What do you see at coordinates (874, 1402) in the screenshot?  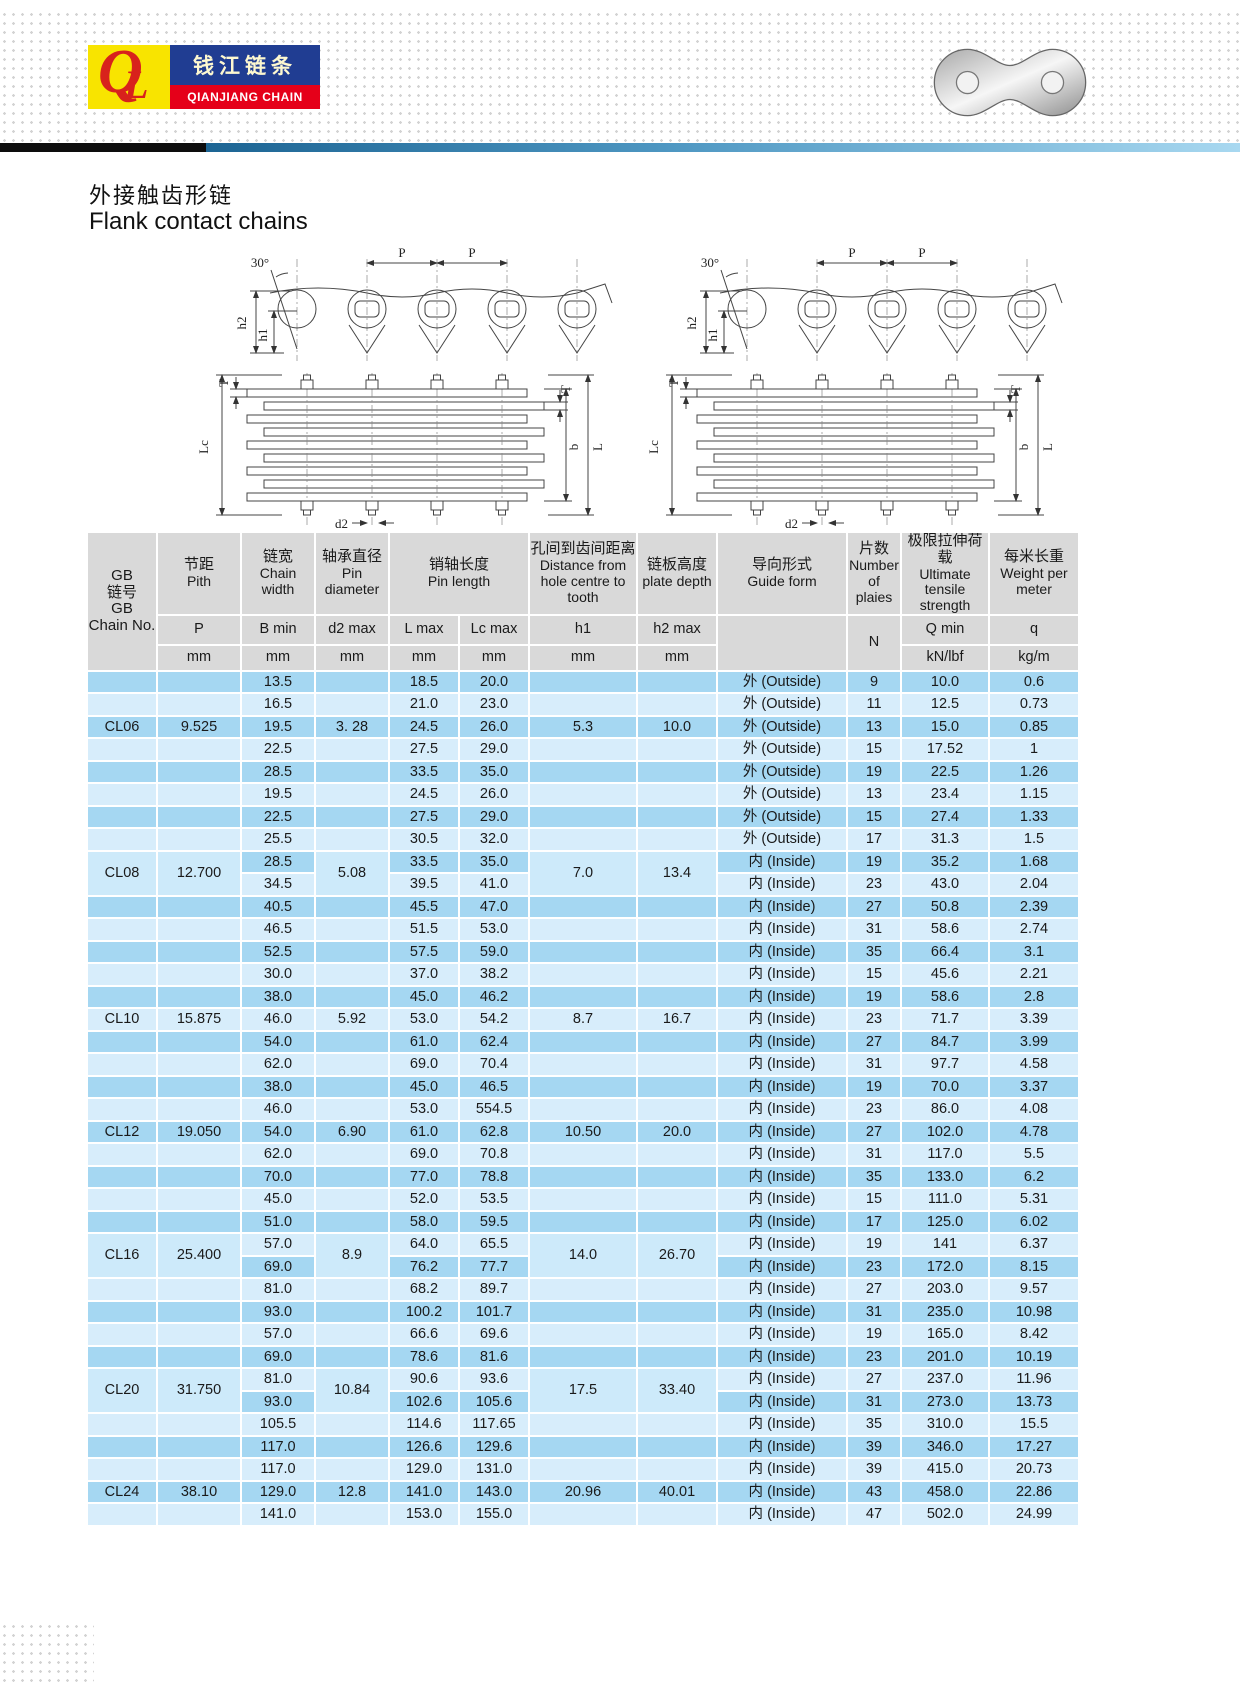 I see `cell-plies: 31` at bounding box center [874, 1402].